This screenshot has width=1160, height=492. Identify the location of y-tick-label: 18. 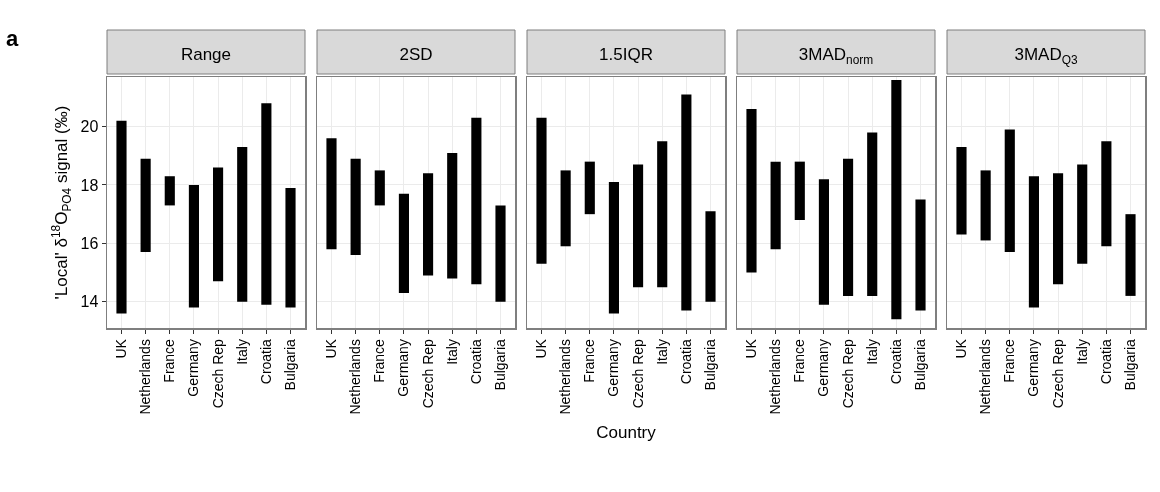
(89, 185).